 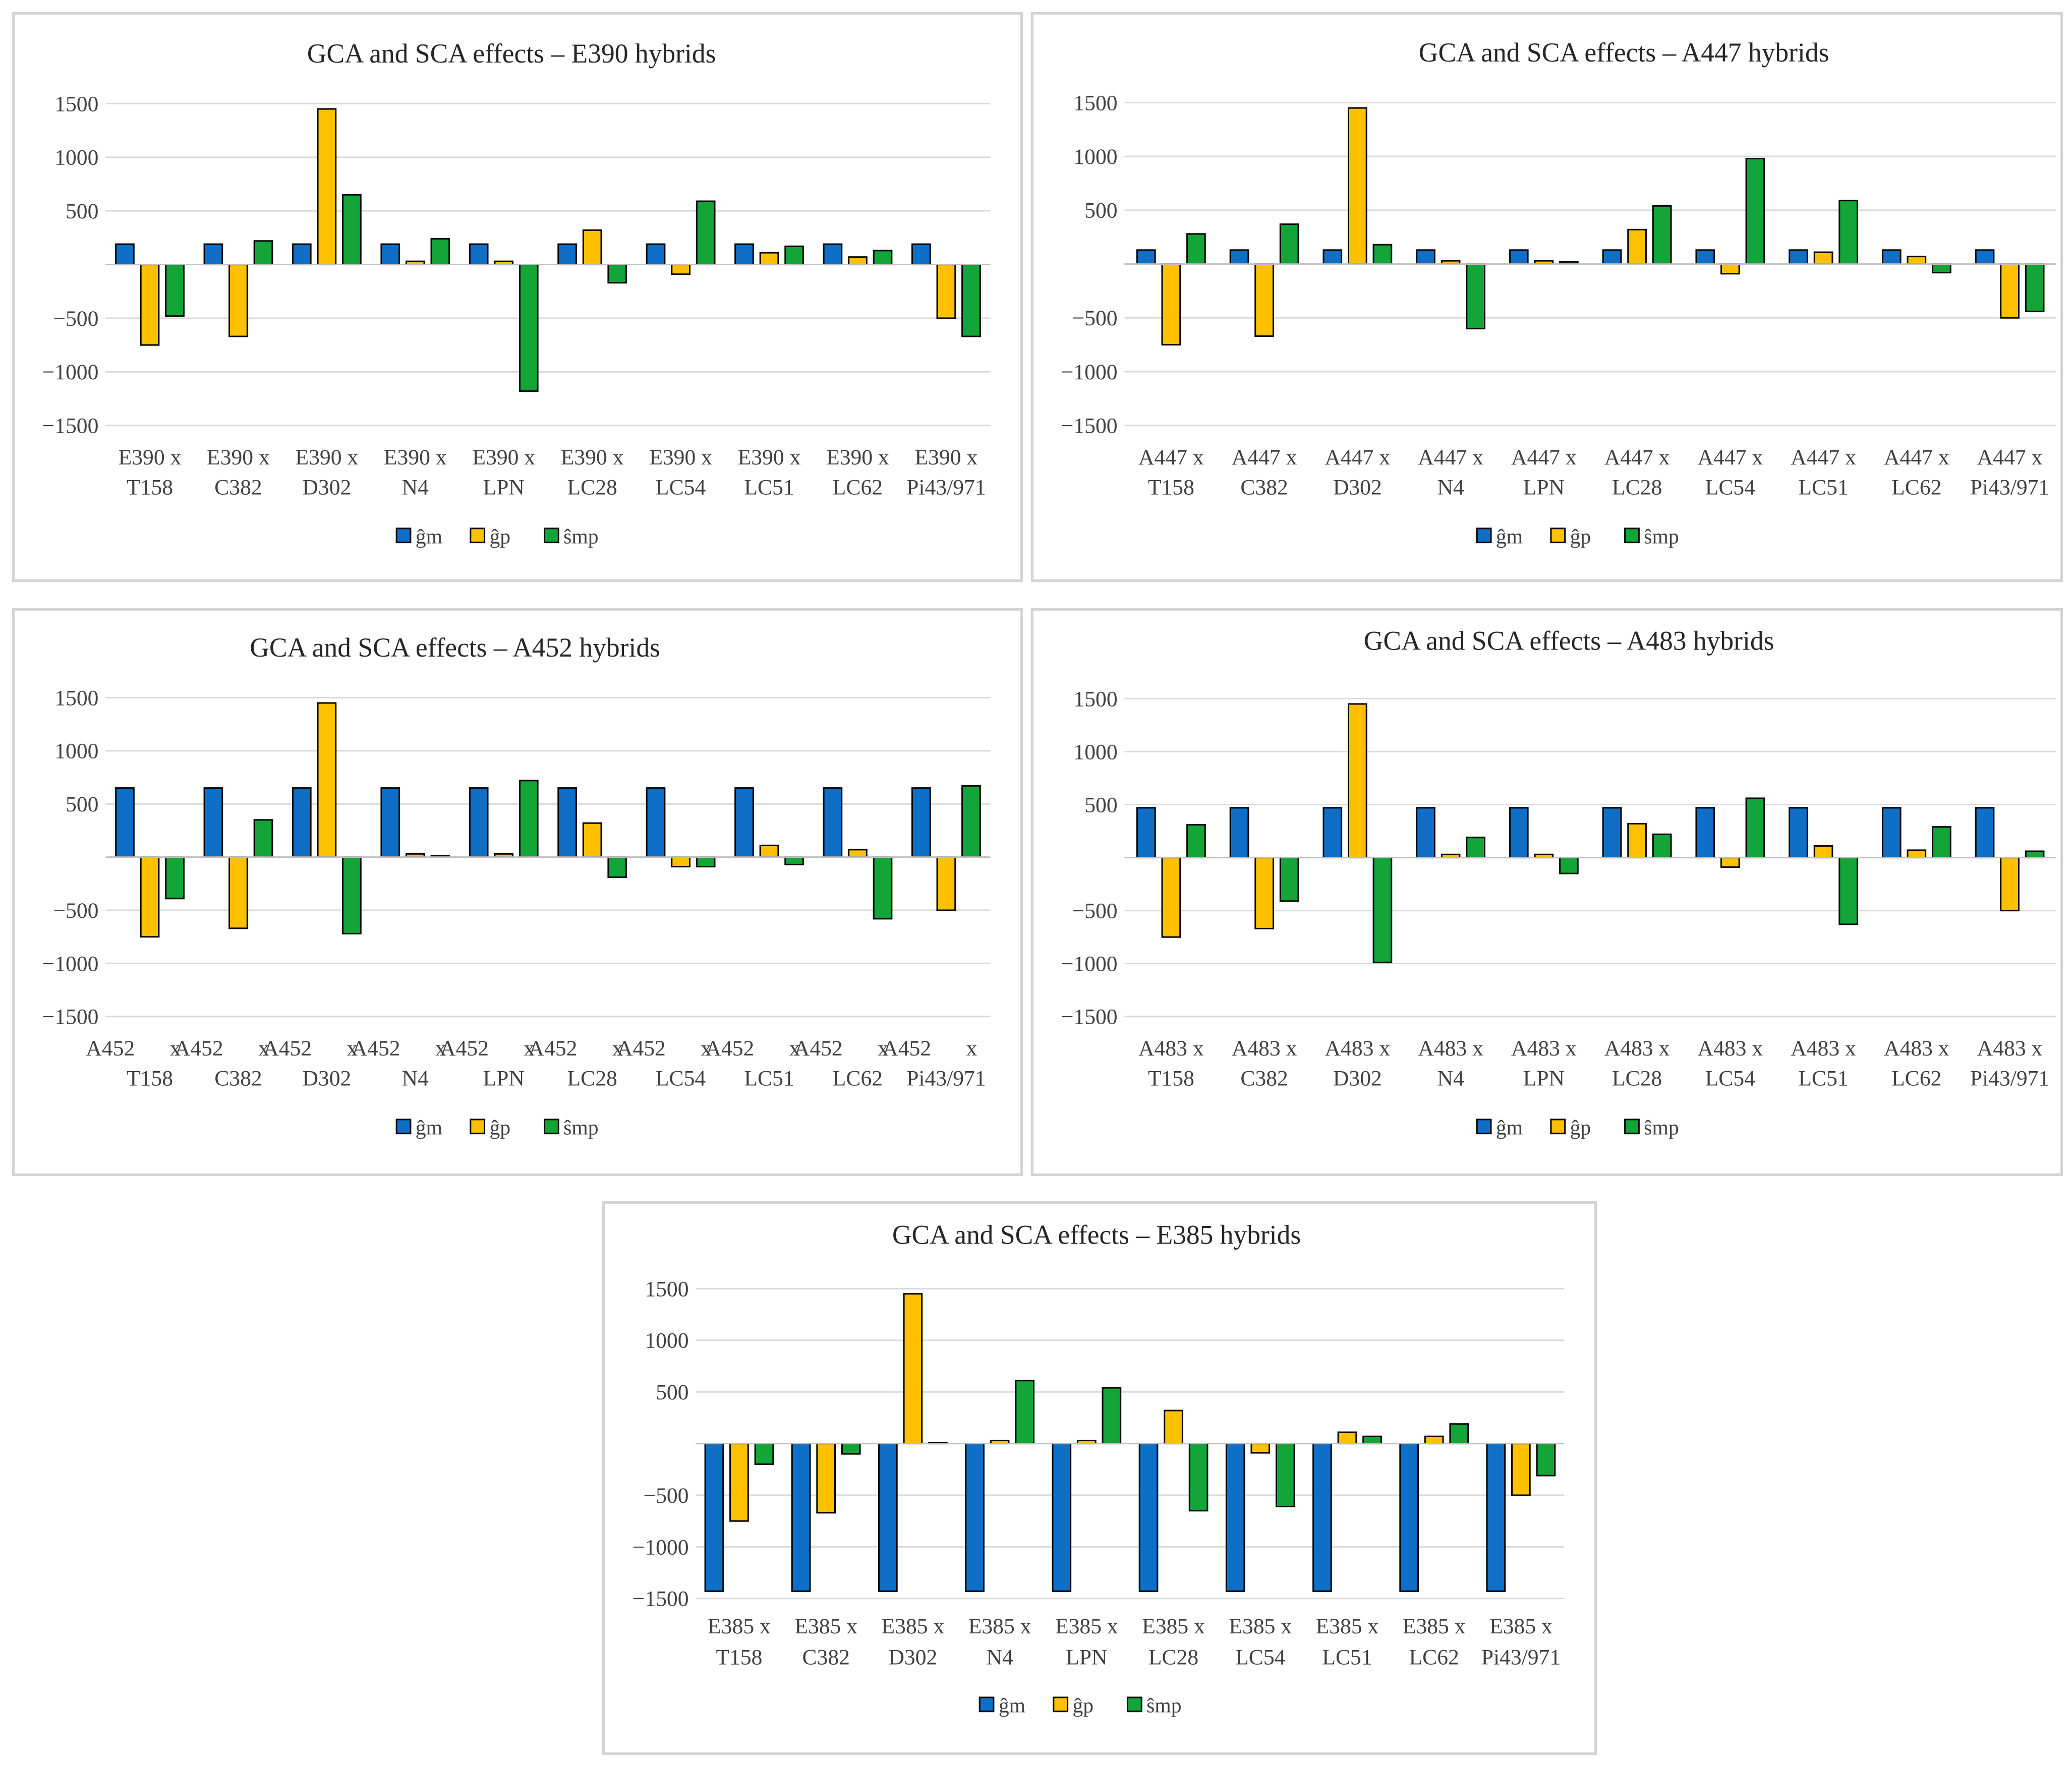 I want to click on category-label: E385 x D302, so click(x=913, y=1641).